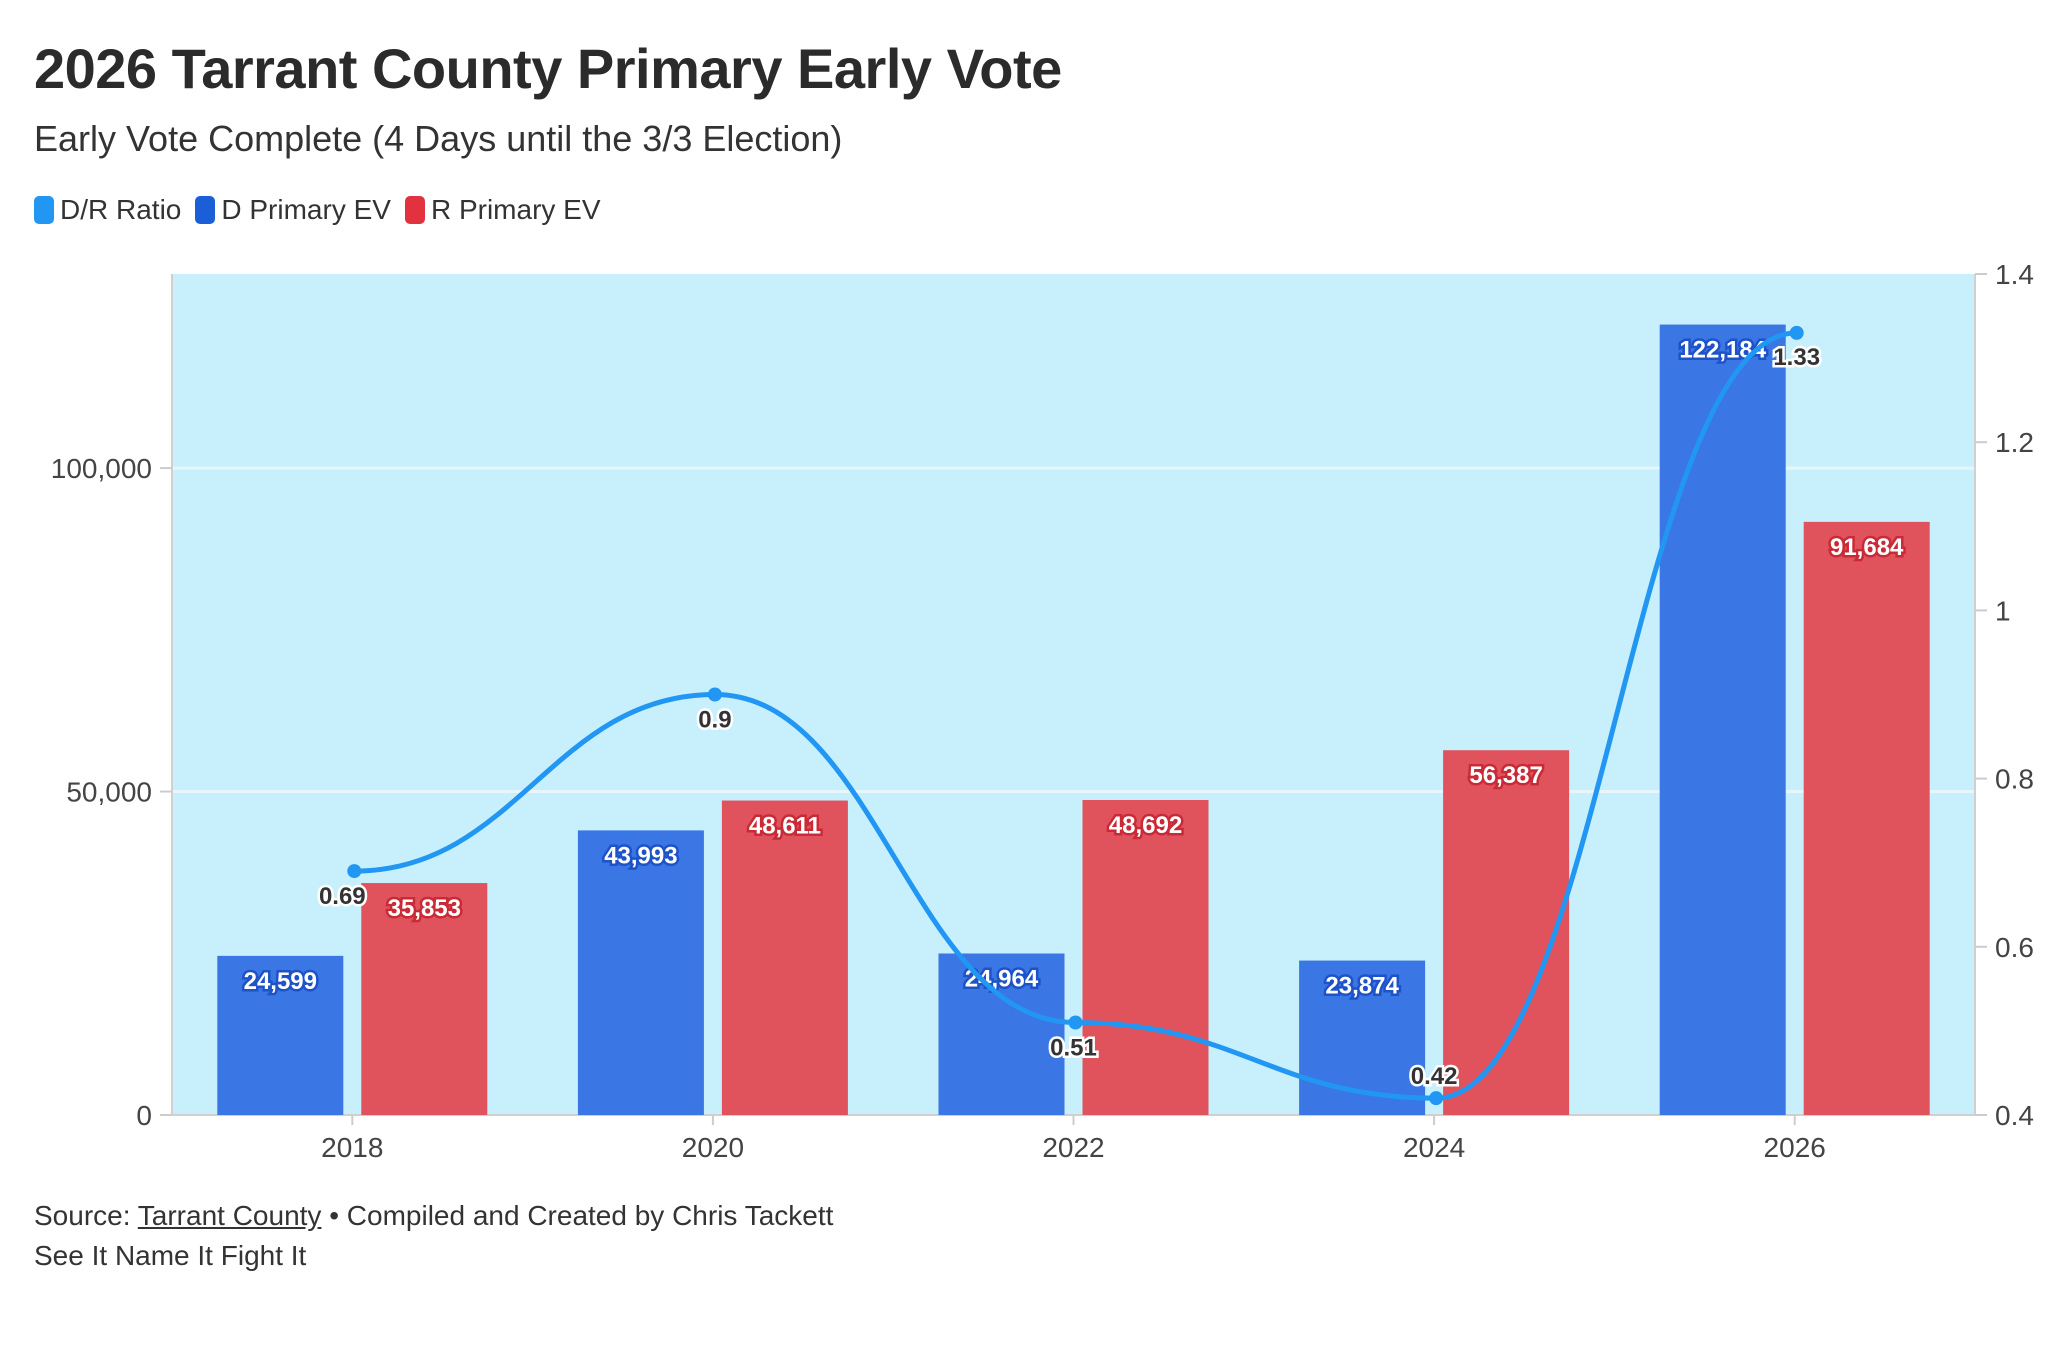 This screenshot has height=1346, width=2064. Describe the element at coordinates (205, 210) in the screenshot. I see `legend-swatch-d-primary` at that location.